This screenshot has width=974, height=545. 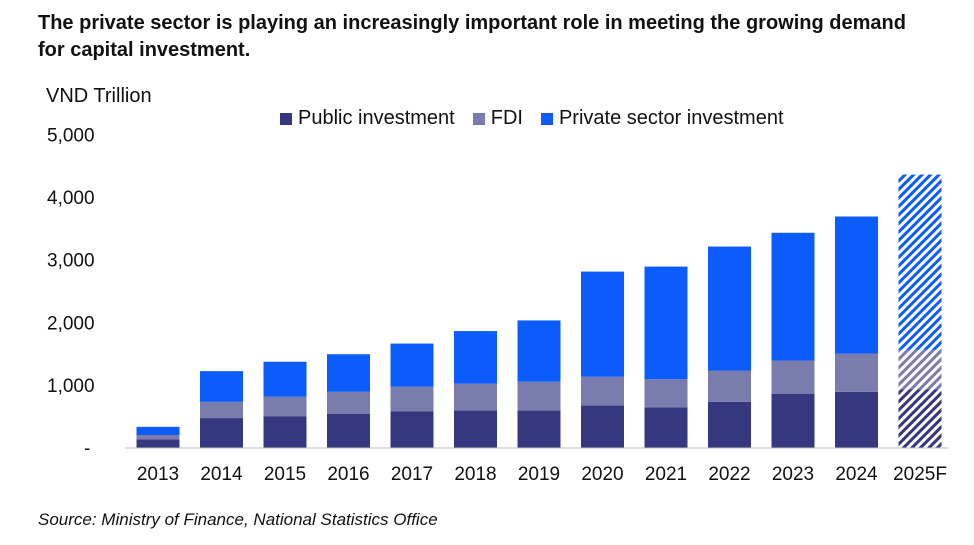 What do you see at coordinates (793, 420) in the screenshot?
I see `bar-public-2023` at bounding box center [793, 420].